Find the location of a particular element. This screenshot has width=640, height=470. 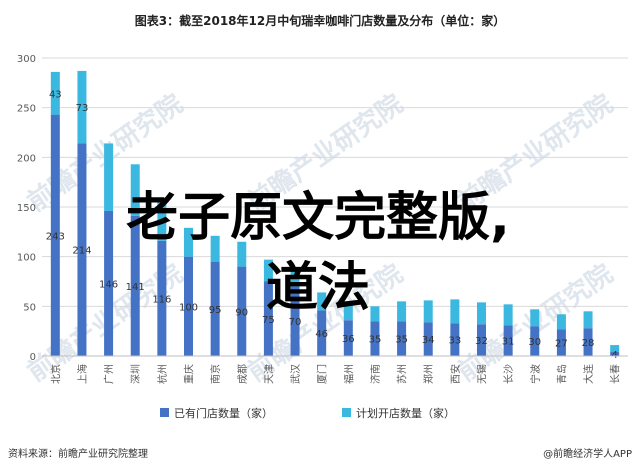

data-label-existing: 70 is located at coordinates (295, 322).